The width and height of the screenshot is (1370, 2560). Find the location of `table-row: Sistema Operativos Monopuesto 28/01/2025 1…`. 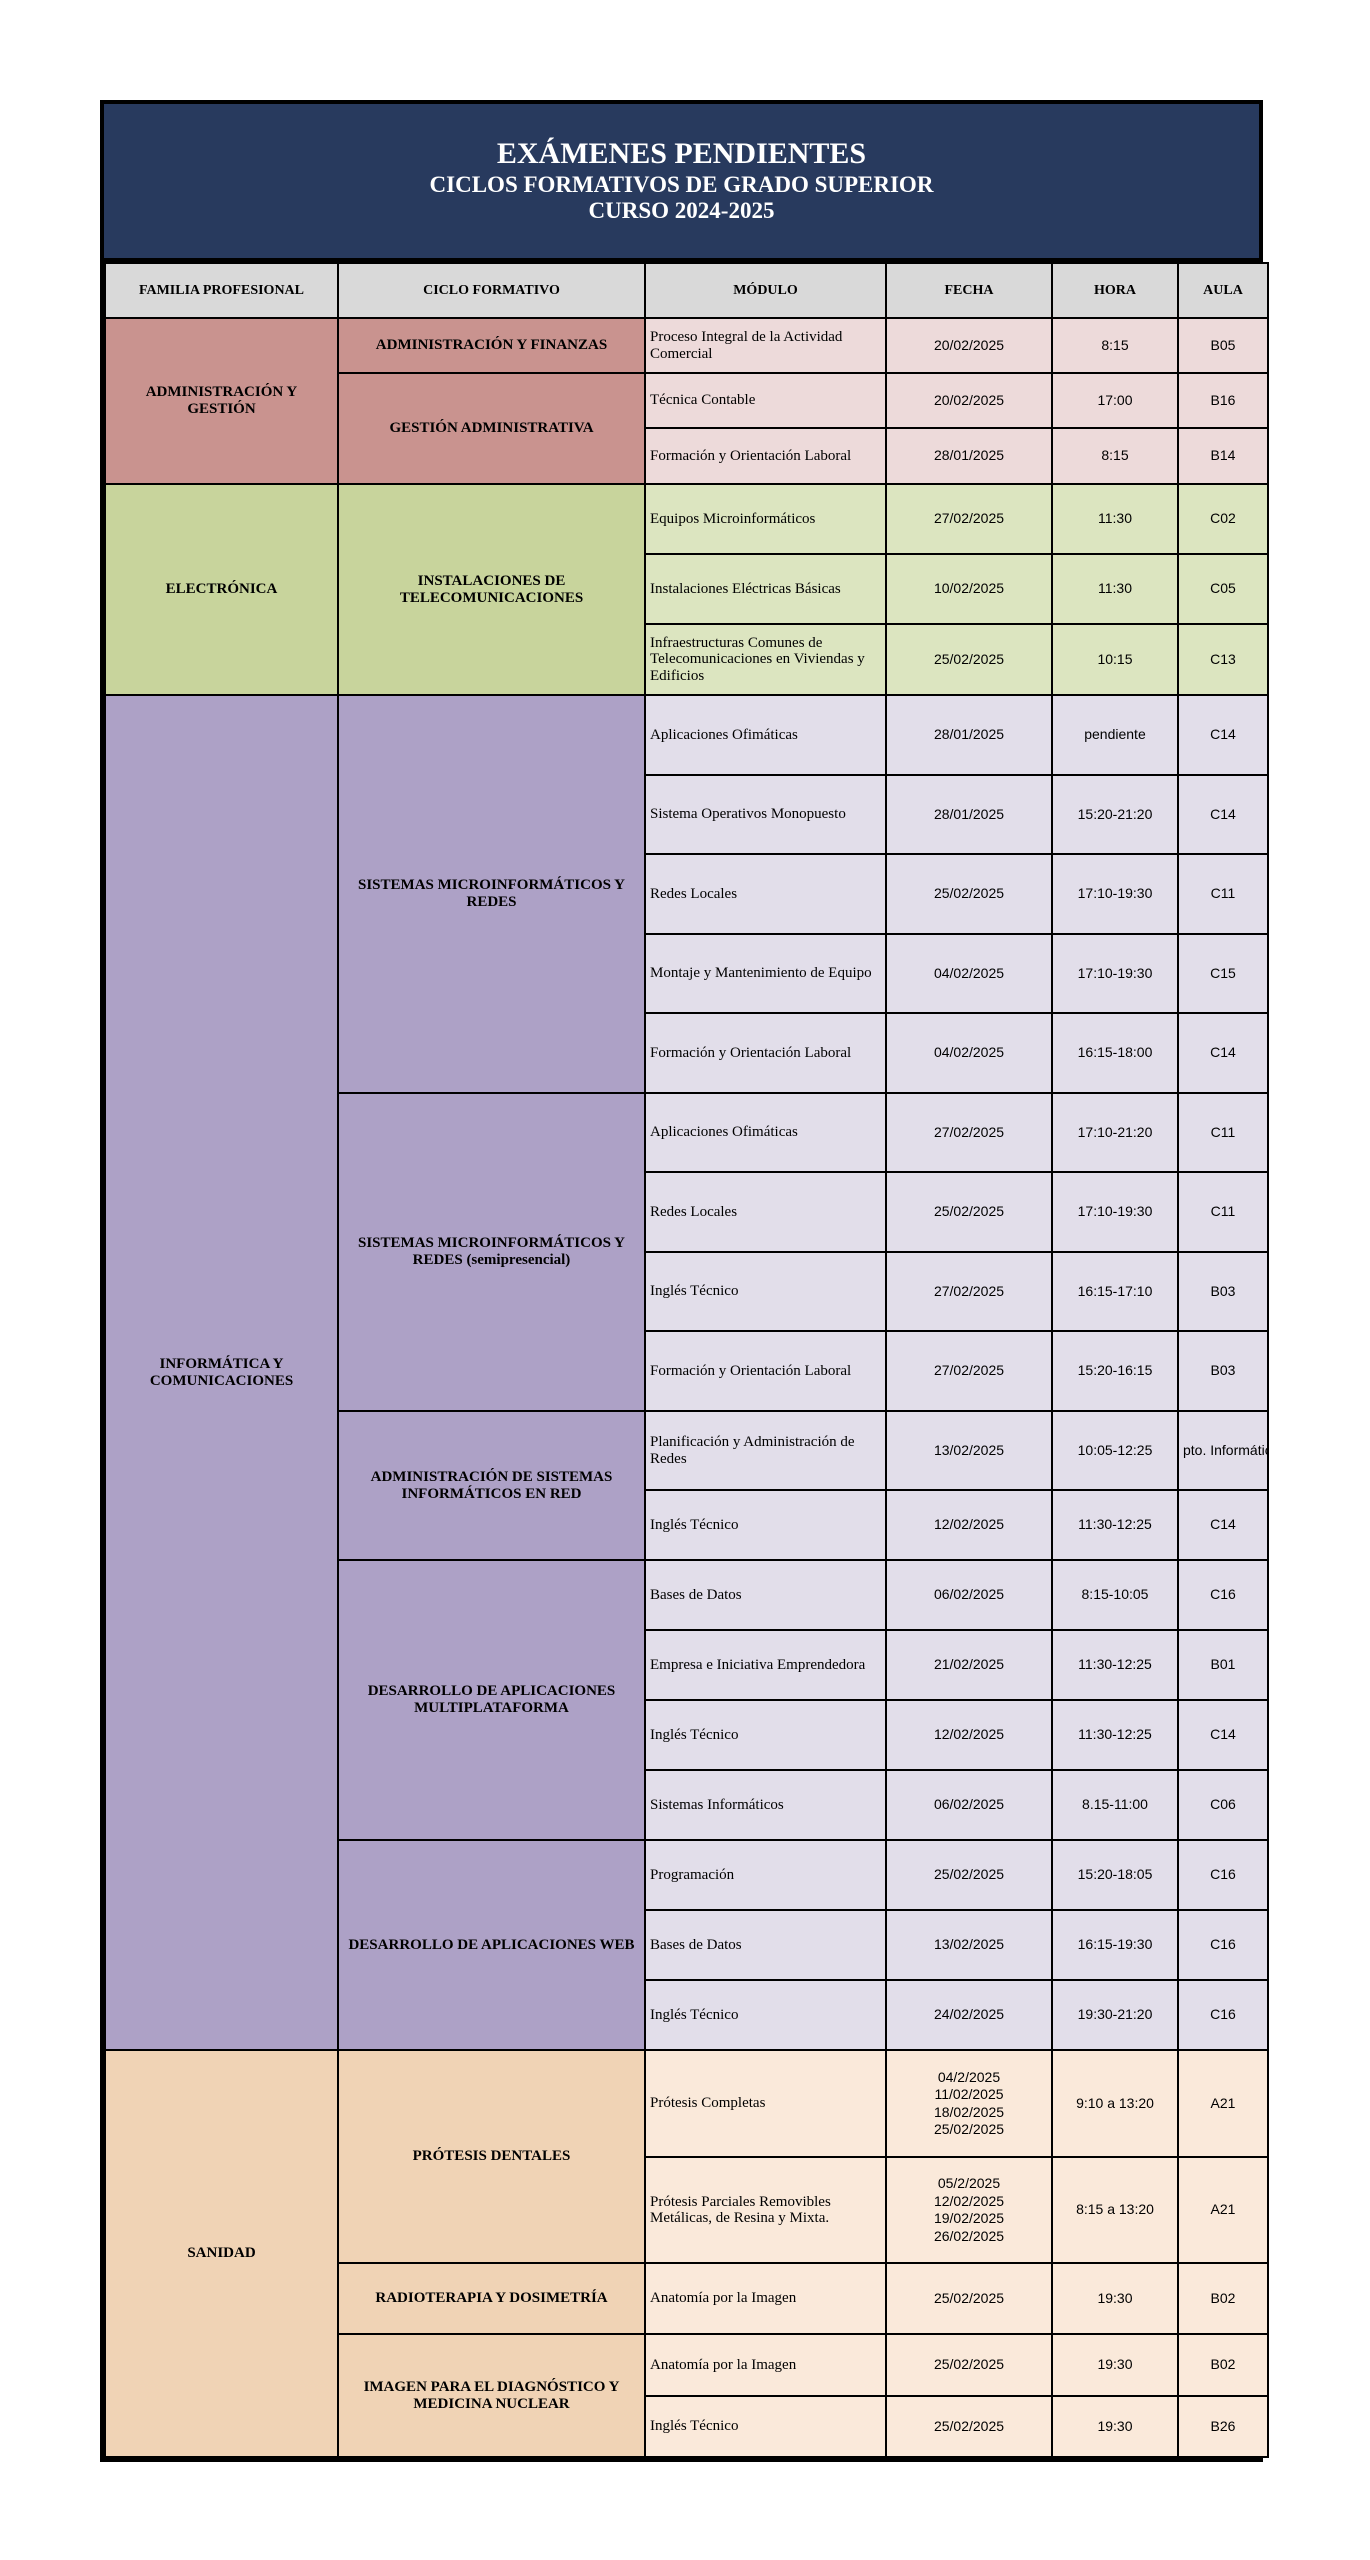

table-row: Sistema Operativos Monopuesto 28/01/2025 1… is located at coordinates (687, 814).